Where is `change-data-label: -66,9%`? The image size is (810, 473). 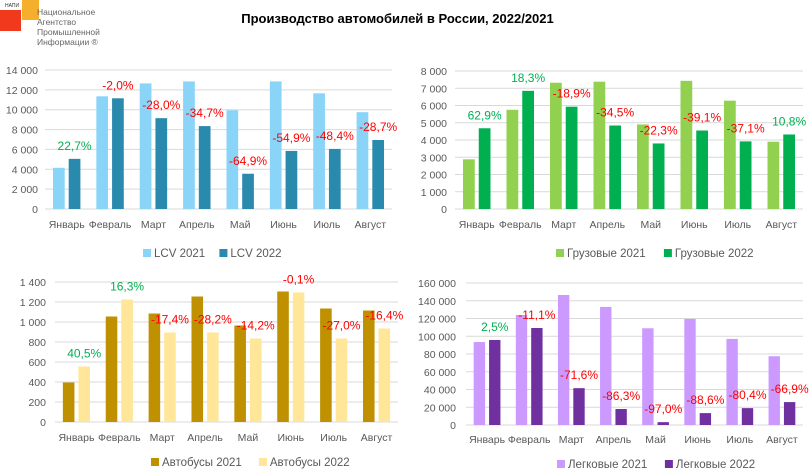 change-data-label: -66,9% is located at coordinates (790, 389).